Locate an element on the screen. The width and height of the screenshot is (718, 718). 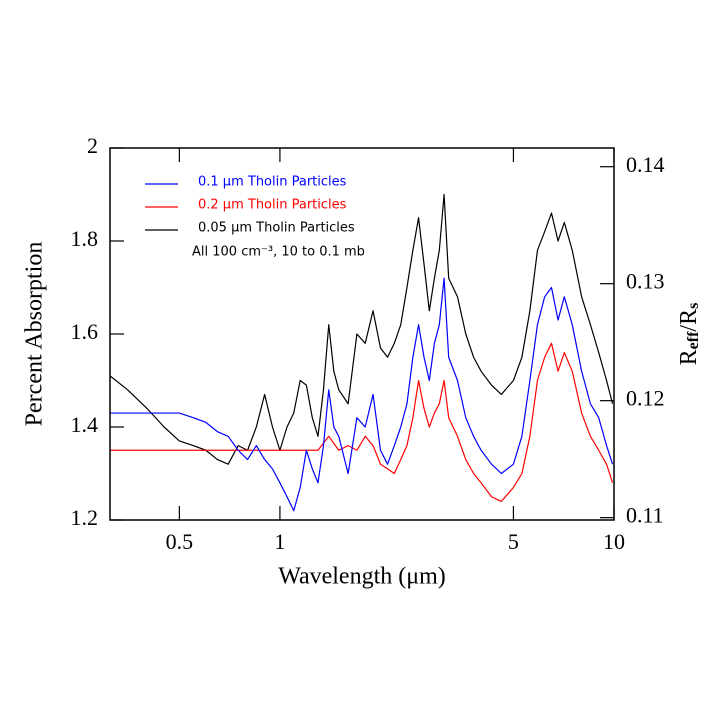
y2-tick-label: 0.12 is located at coordinates (645, 398).